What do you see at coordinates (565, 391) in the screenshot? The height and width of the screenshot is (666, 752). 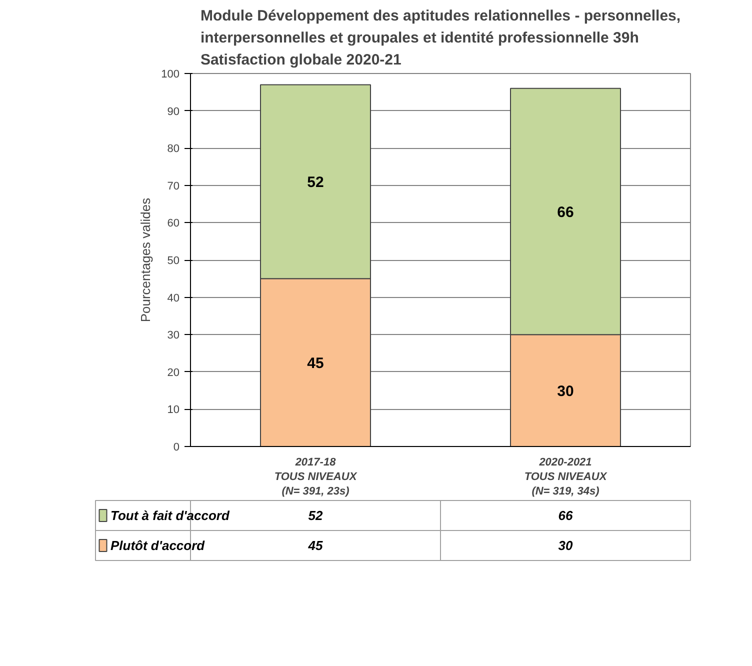 I see `text: 30` at bounding box center [565, 391].